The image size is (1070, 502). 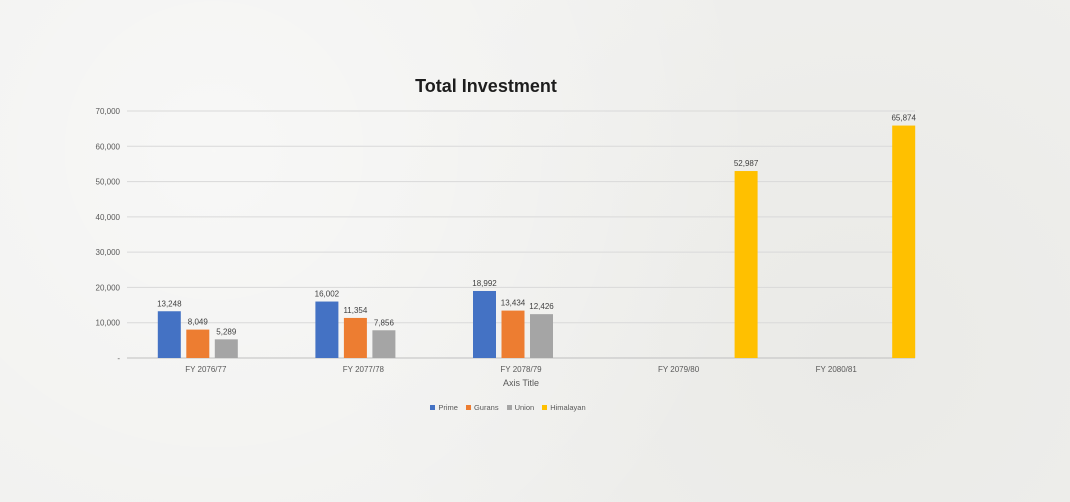 I want to click on x-tick-label: FY 2076/77, so click(x=206, y=369).